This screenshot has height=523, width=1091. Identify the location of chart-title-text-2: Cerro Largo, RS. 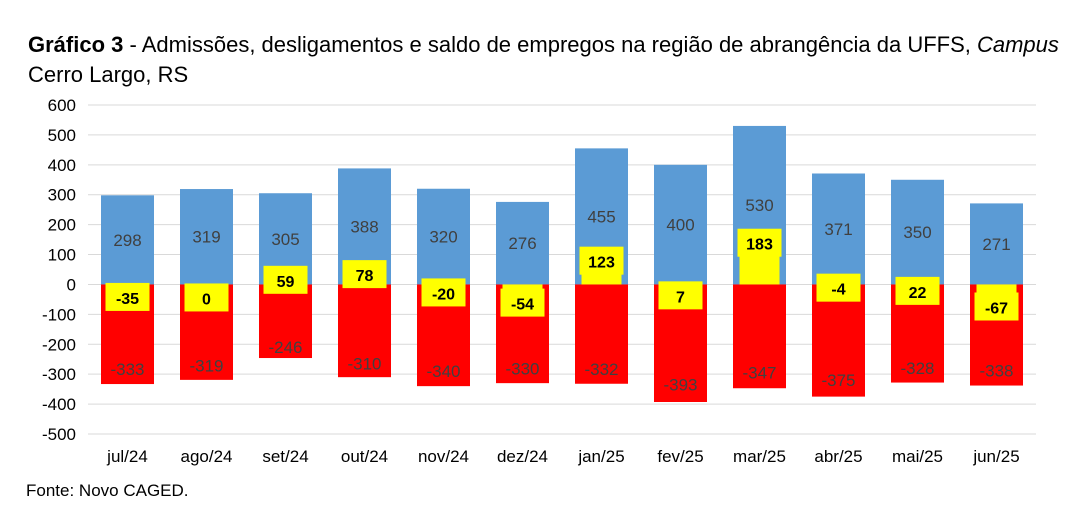
(108, 74).